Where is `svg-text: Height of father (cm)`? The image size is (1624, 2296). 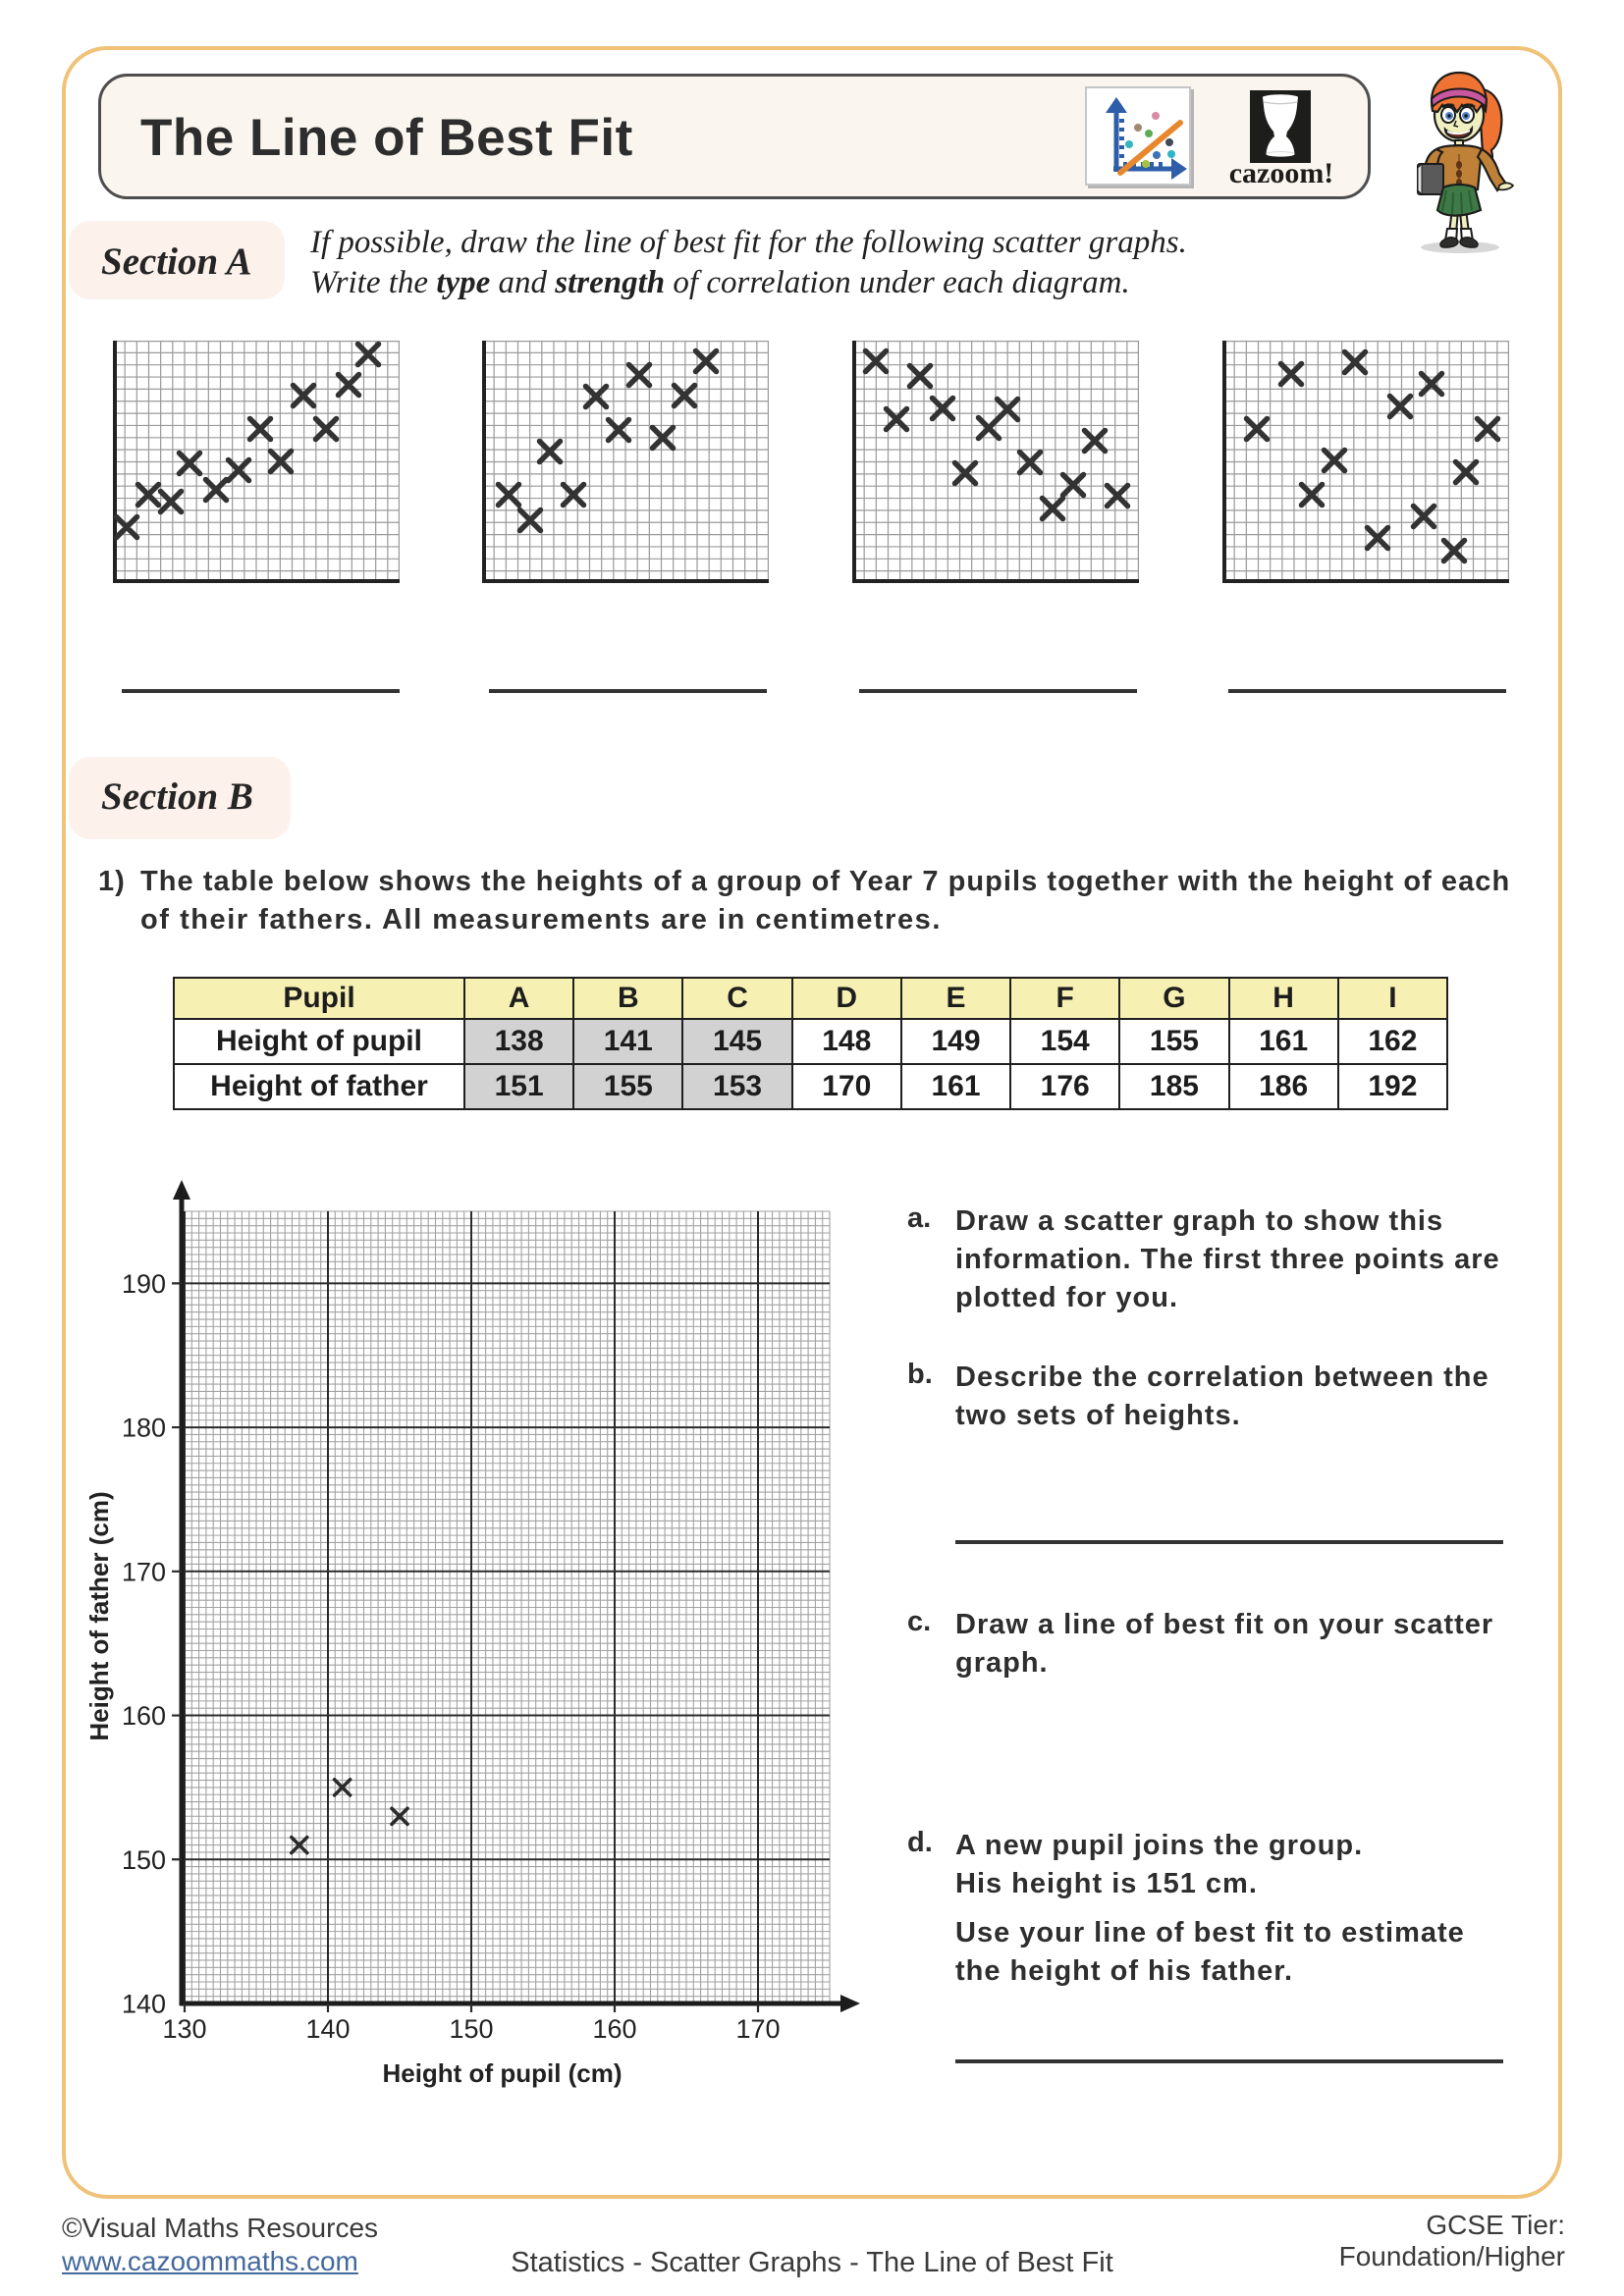
svg-text: Height of father (cm) is located at coordinates (99, 1615).